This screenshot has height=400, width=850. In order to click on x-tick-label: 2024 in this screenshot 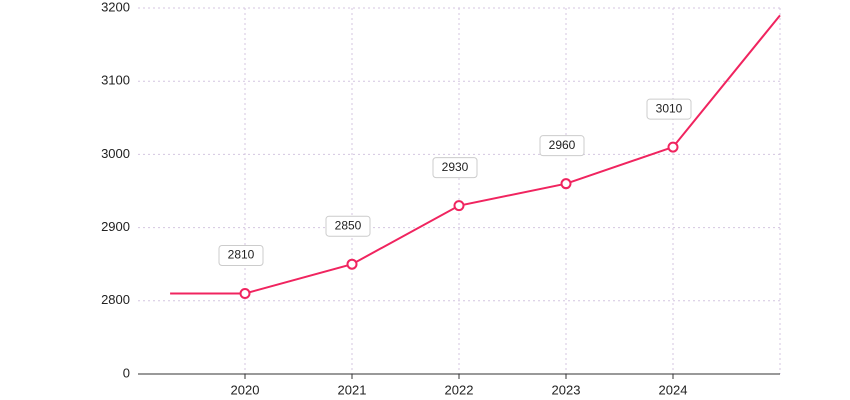, I will do `click(673, 389)`.